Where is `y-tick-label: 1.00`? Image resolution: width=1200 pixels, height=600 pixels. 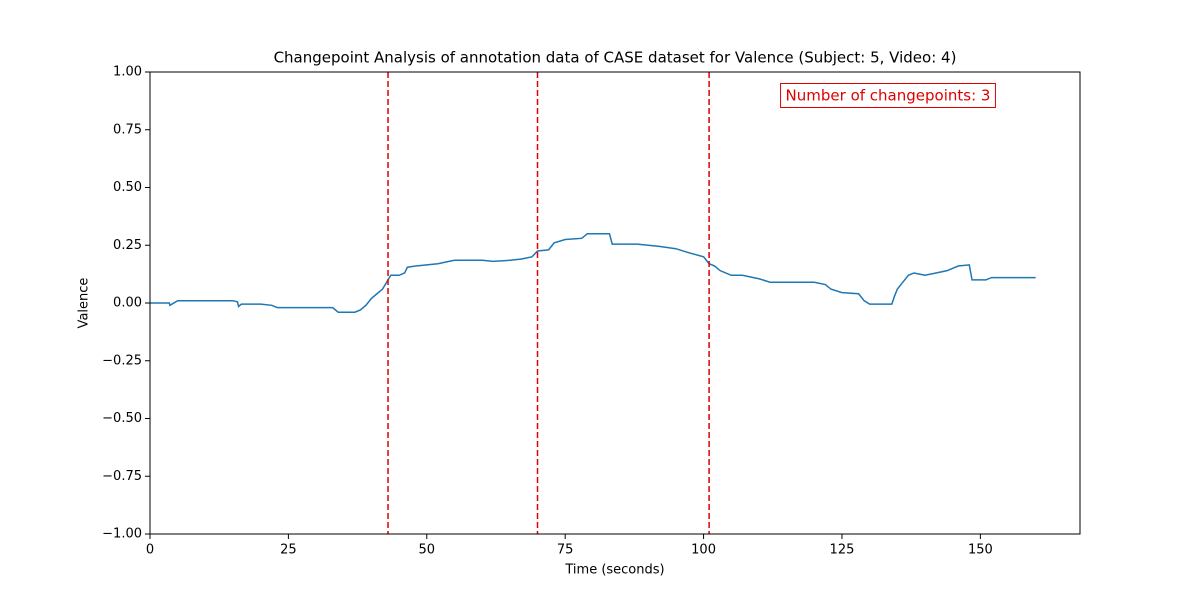 y-tick-label: 1.00 is located at coordinates (127, 72).